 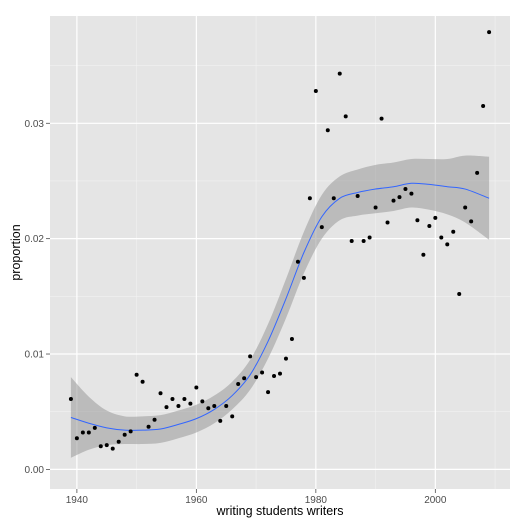 I want to click on y-axis: 0.00 0.01 0.02 0.03, so click(x=37, y=297).